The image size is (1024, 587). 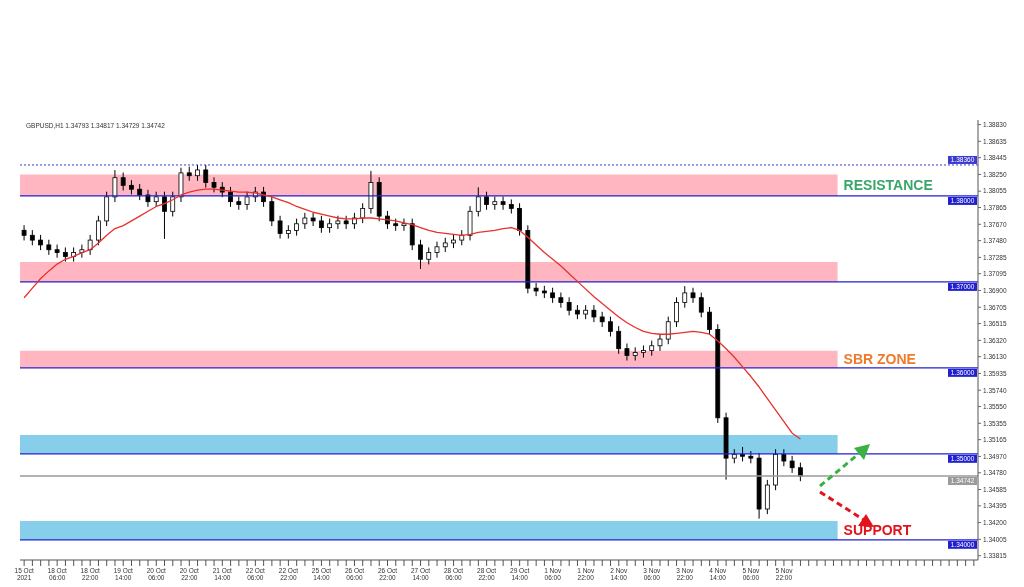 I want to click on band-label: SBR ZONE, so click(x=879, y=359).